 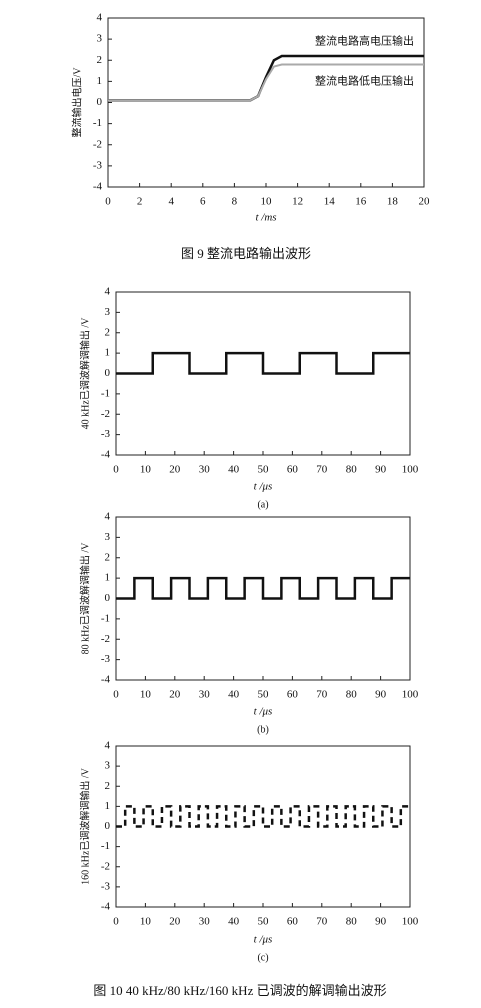 What do you see at coordinates (84, 825) in the screenshot?
I see `y-axis-label: 160 kHz已调波解调输出 /V` at bounding box center [84, 825].